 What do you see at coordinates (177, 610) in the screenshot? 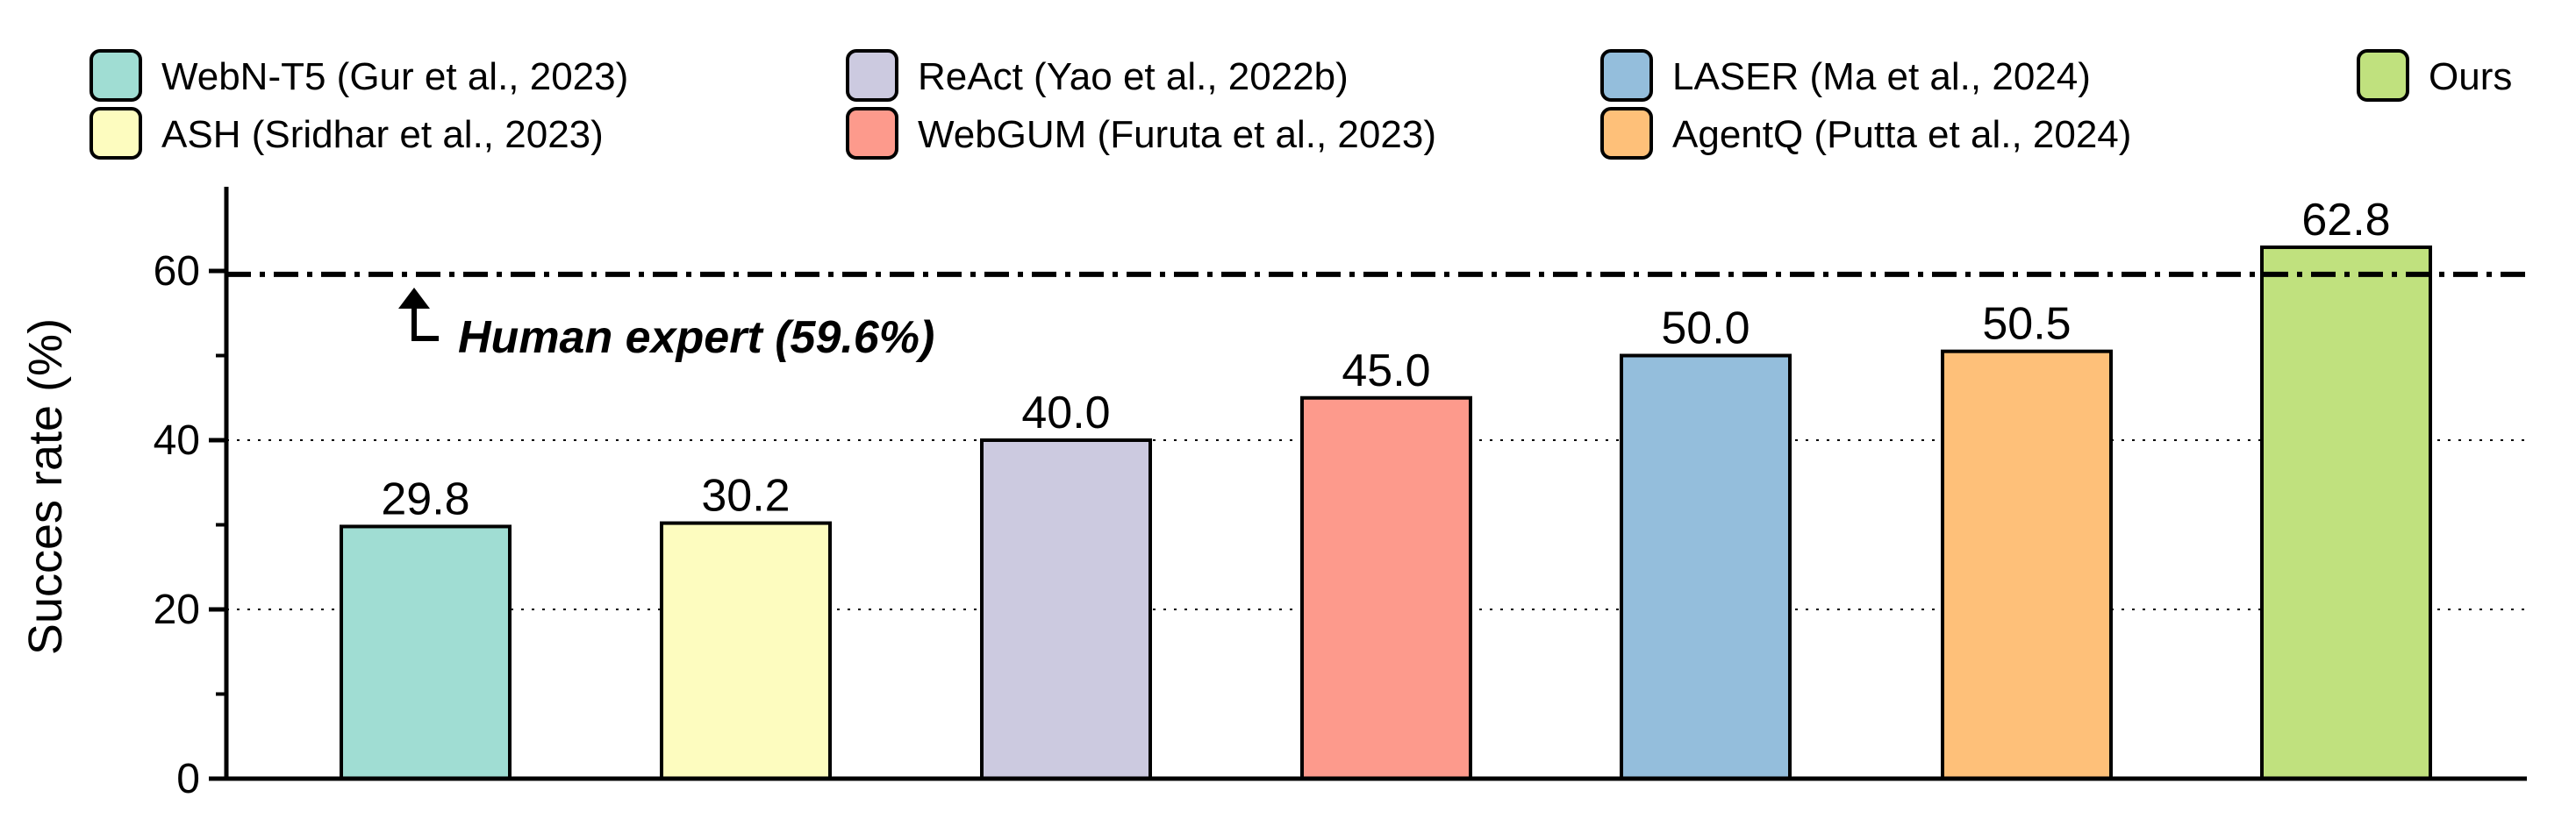
I see `y-tick-label: 20` at bounding box center [177, 610].